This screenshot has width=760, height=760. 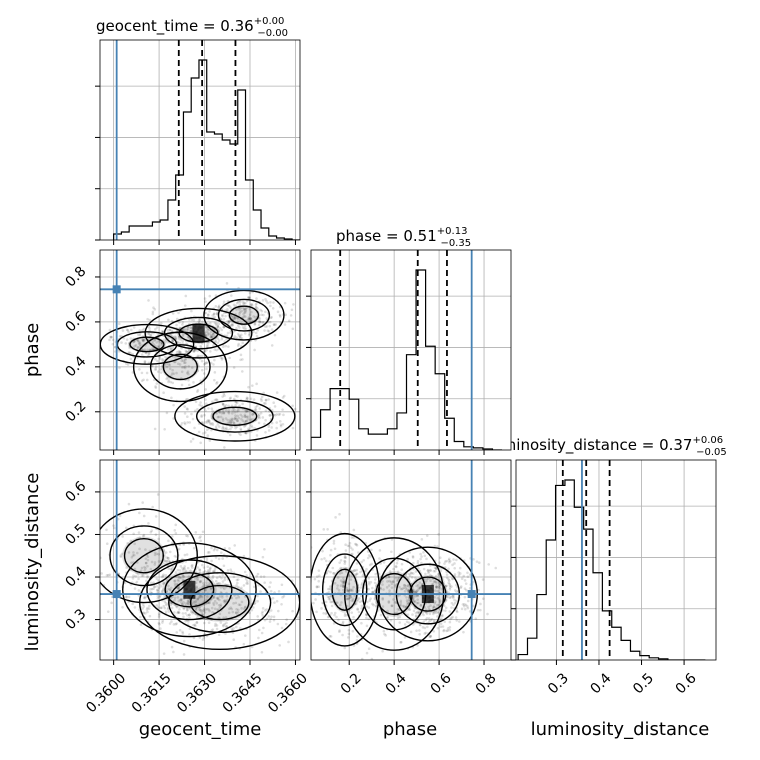 I want to click on xlabel-phase: phase, so click(x=410, y=729).